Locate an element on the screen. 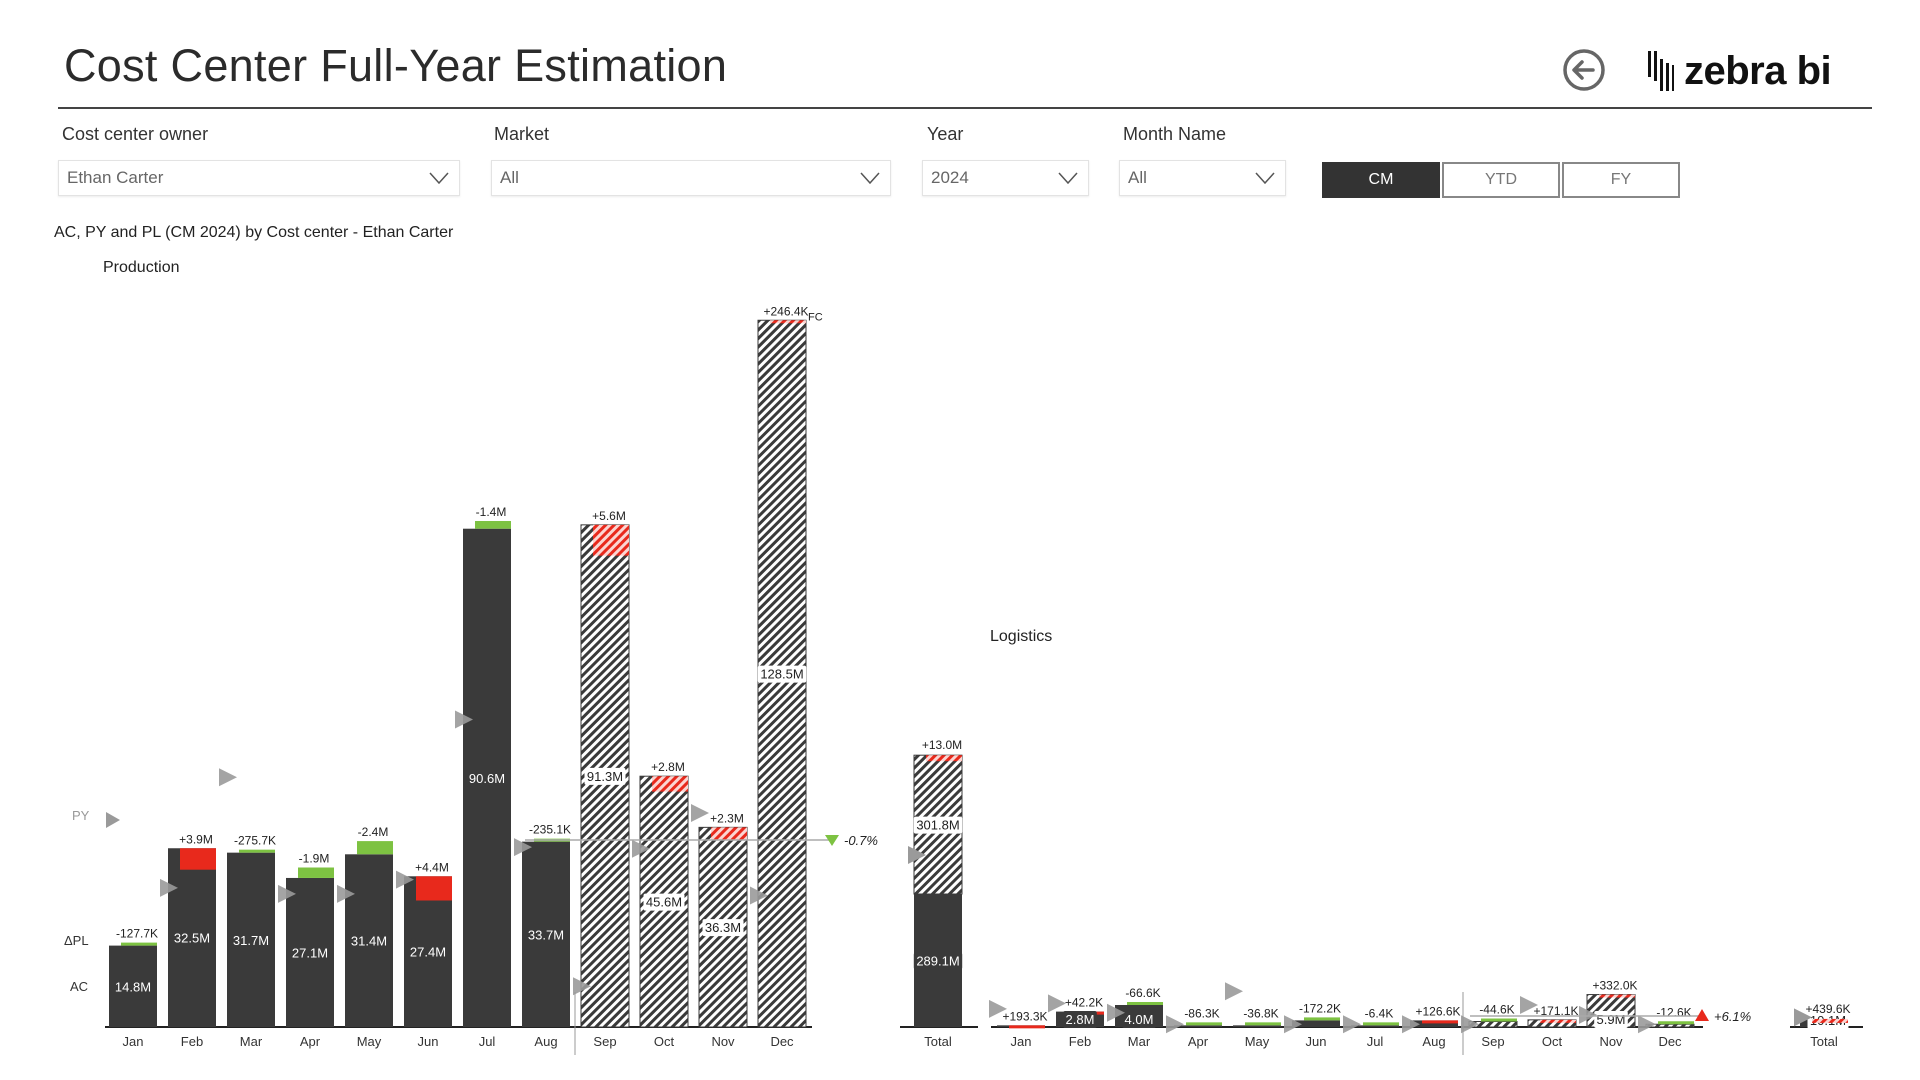  toggle-ytd: YTD is located at coordinates (1501, 180).